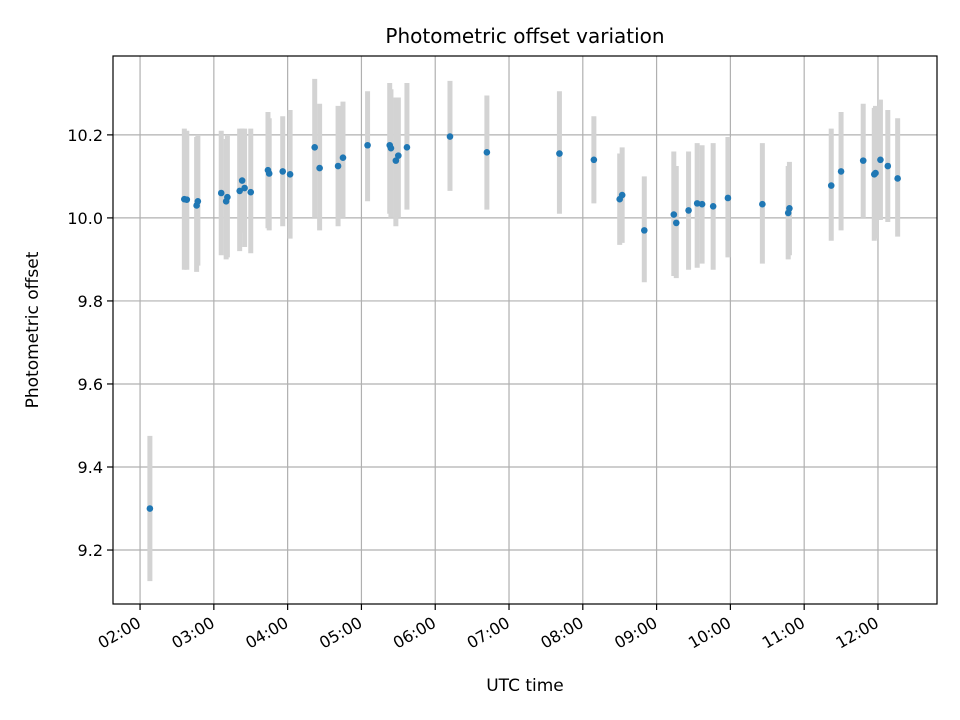 This screenshot has width=960, height=720. Describe the element at coordinates (524, 36) in the screenshot. I see `chart-title: Photometric offset variation` at that location.